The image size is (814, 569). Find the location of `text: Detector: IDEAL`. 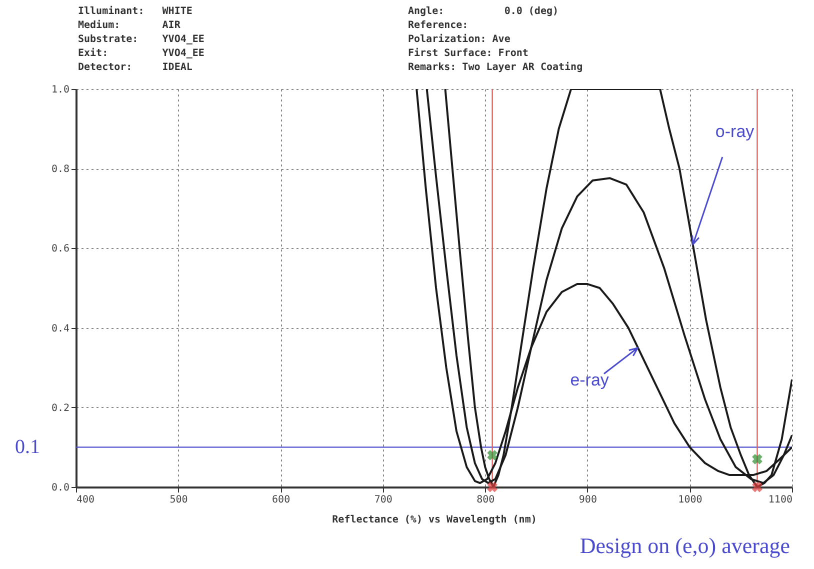

text: Detector: IDEAL is located at coordinates (135, 67).